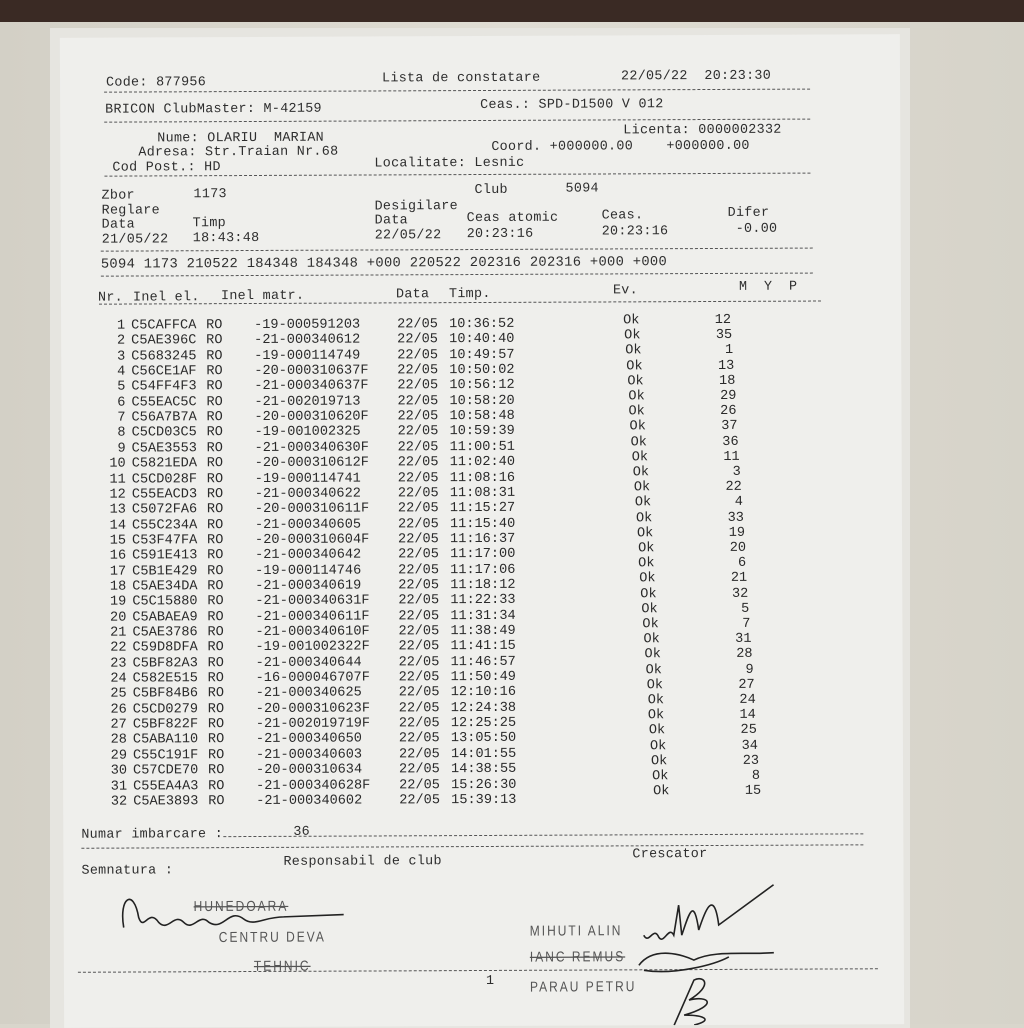 The height and width of the screenshot is (1028, 1024). I want to click on rank: 1, so click(729, 351).